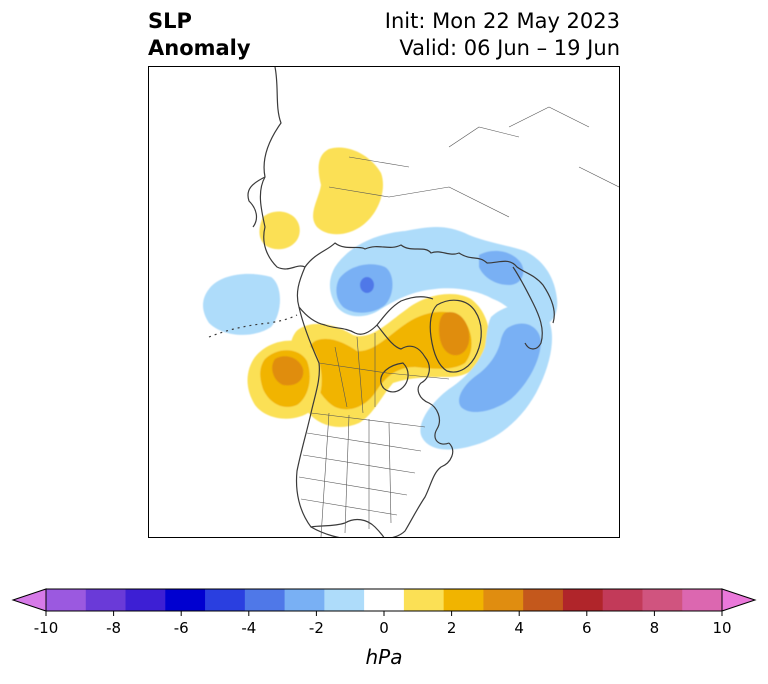 The height and width of the screenshot is (684, 768). I want to click on valid-period-label: Valid: 06 Jun – 19 Jun, so click(509, 48).